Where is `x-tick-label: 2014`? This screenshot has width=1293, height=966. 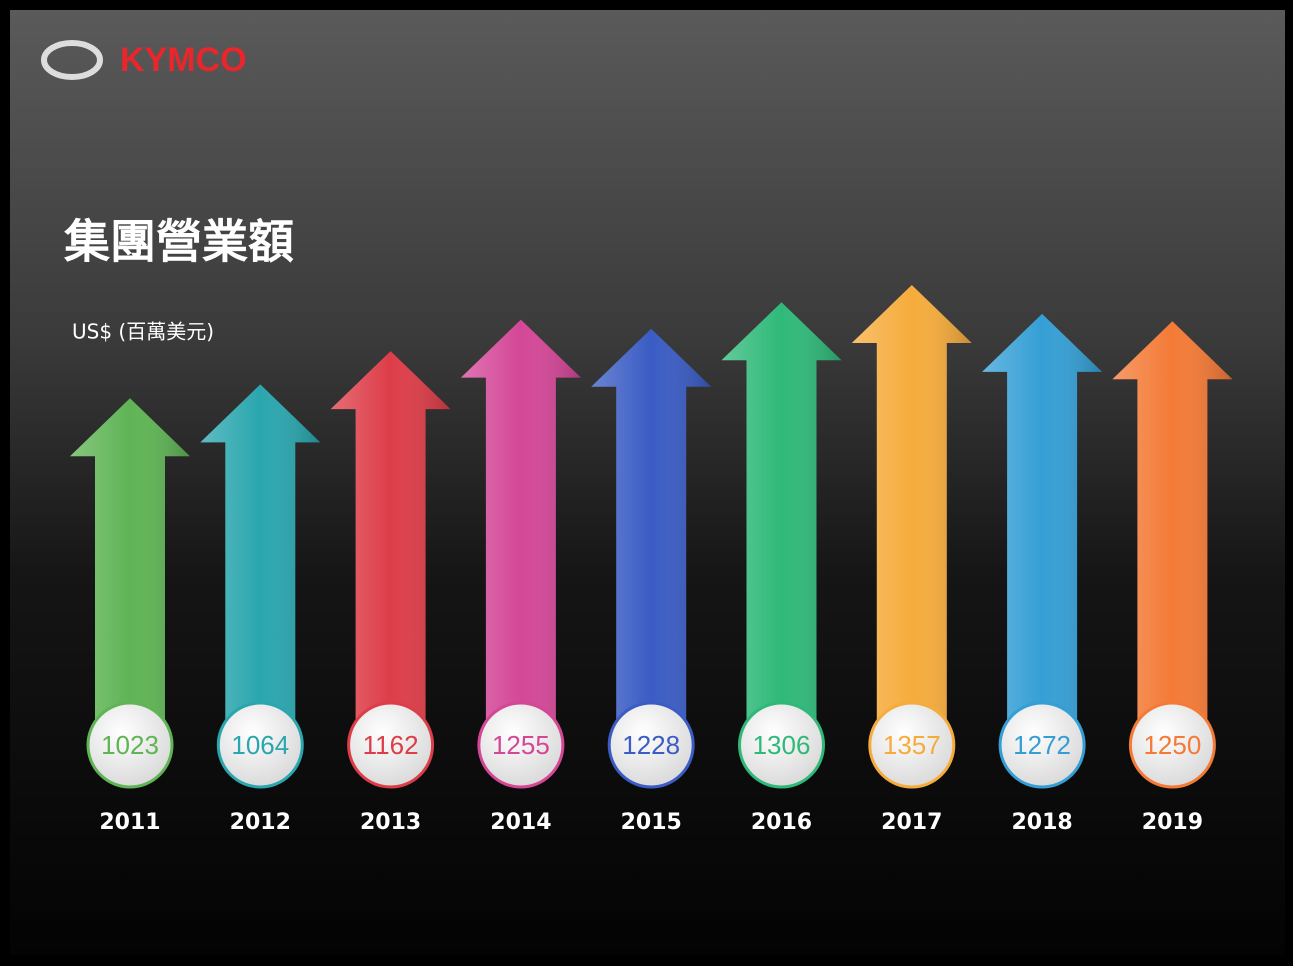 x-tick-label: 2014 is located at coordinates (520, 822).